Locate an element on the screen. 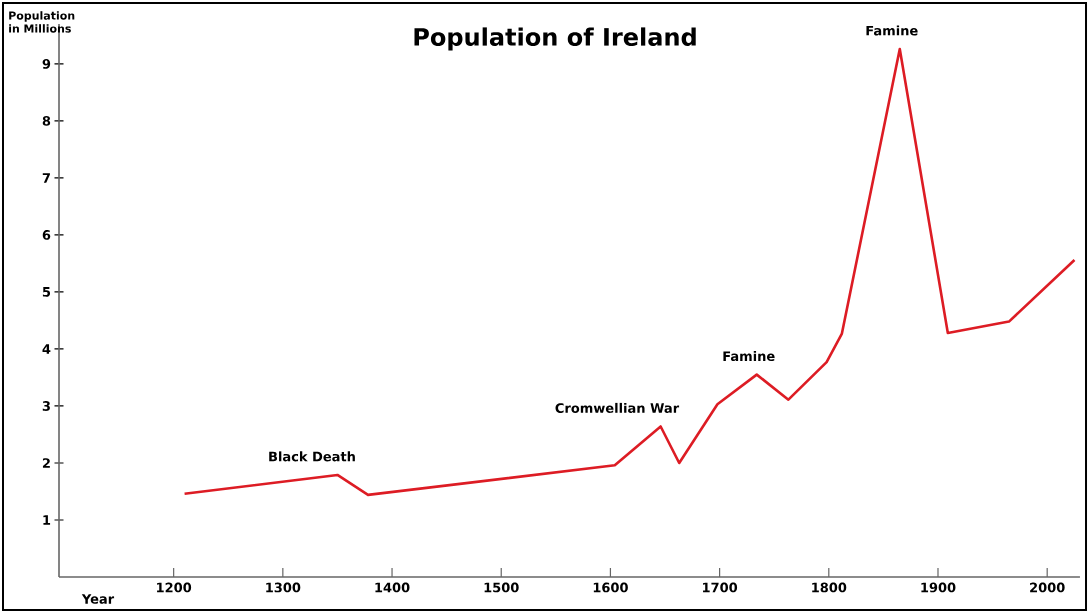 The image size is (1089, 613). y-tick-label: 9 is located at coordinates (46, 64).